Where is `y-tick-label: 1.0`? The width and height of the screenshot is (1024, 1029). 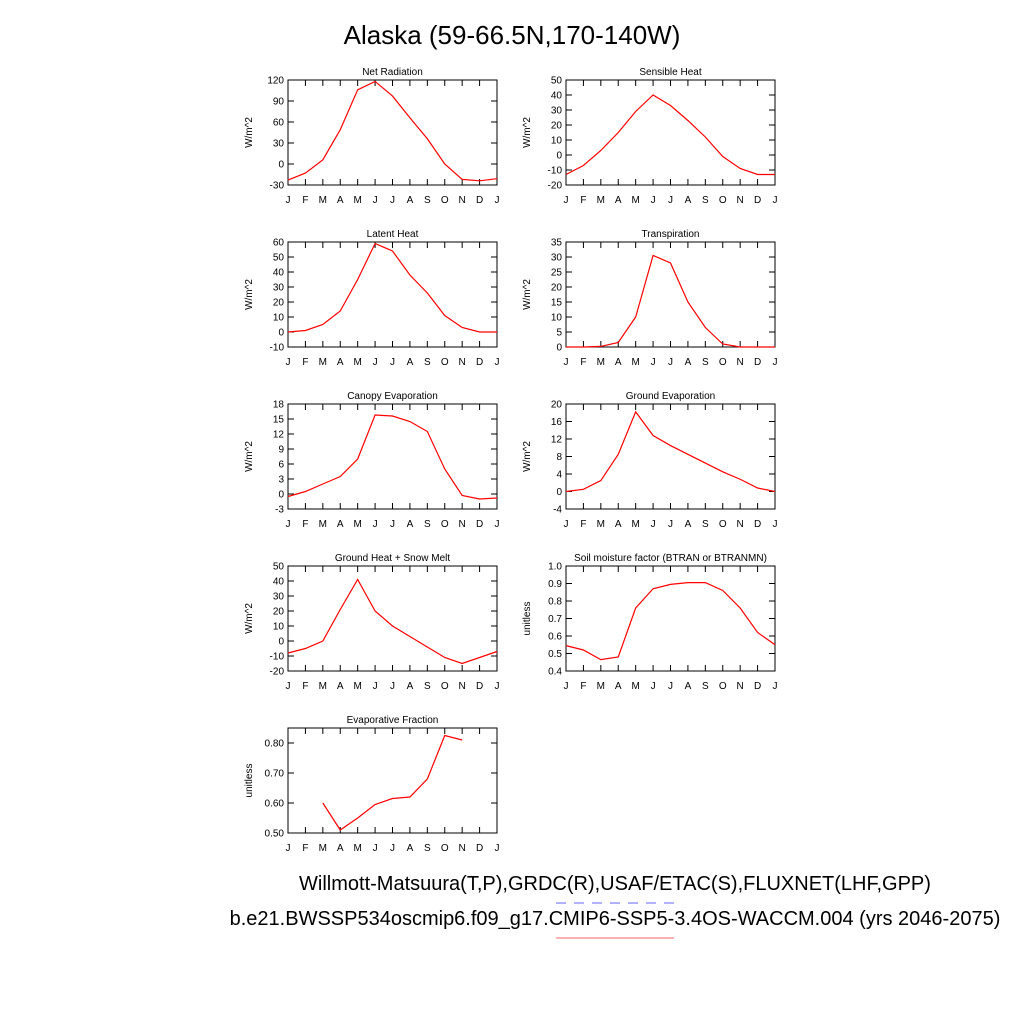
y-tick-label: 1.0 is located at coordinates (555, 567).